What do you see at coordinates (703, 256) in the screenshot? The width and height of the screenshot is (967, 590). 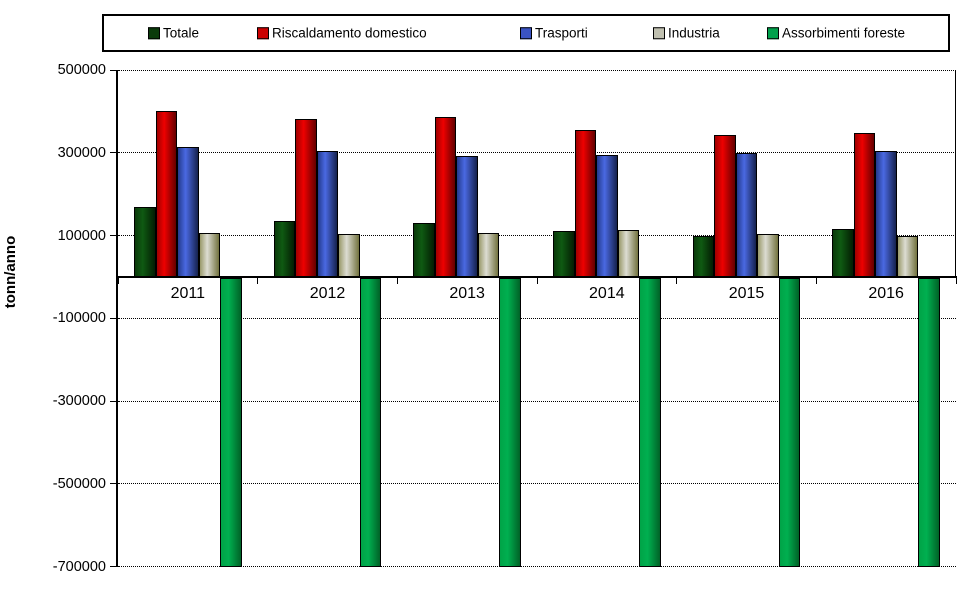 I see `bar-totale-2015` at bounding box center [703, 256].